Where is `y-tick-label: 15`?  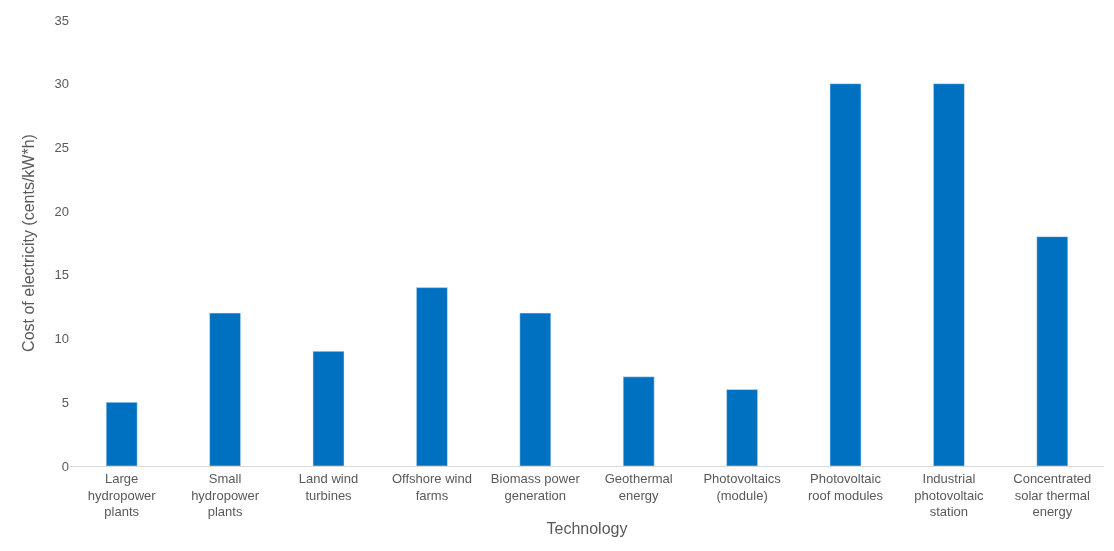
y-tick-label: 15 is located at coordinates (61, 275).